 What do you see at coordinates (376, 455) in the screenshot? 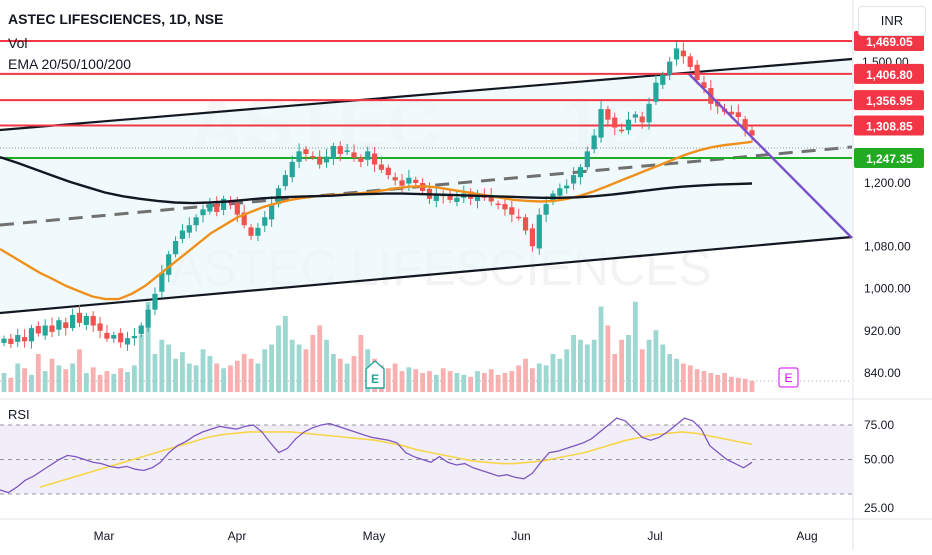
I see `rsi-line` at bounding box center [376, 455].